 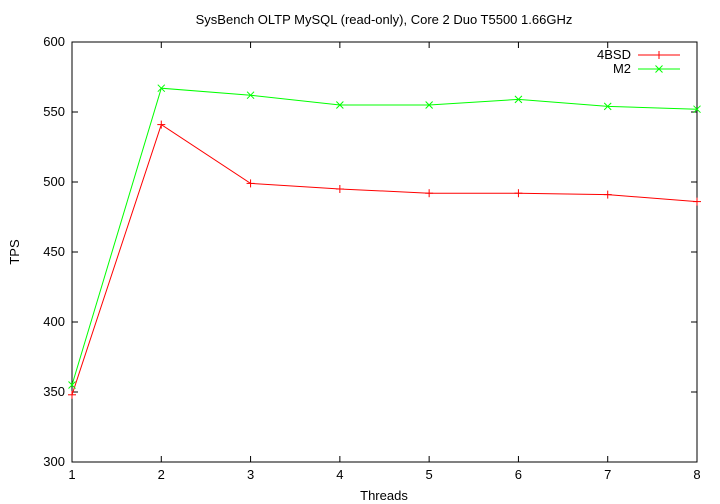 I want to click on y-tick-label: 350, so click(x=54, y=391).